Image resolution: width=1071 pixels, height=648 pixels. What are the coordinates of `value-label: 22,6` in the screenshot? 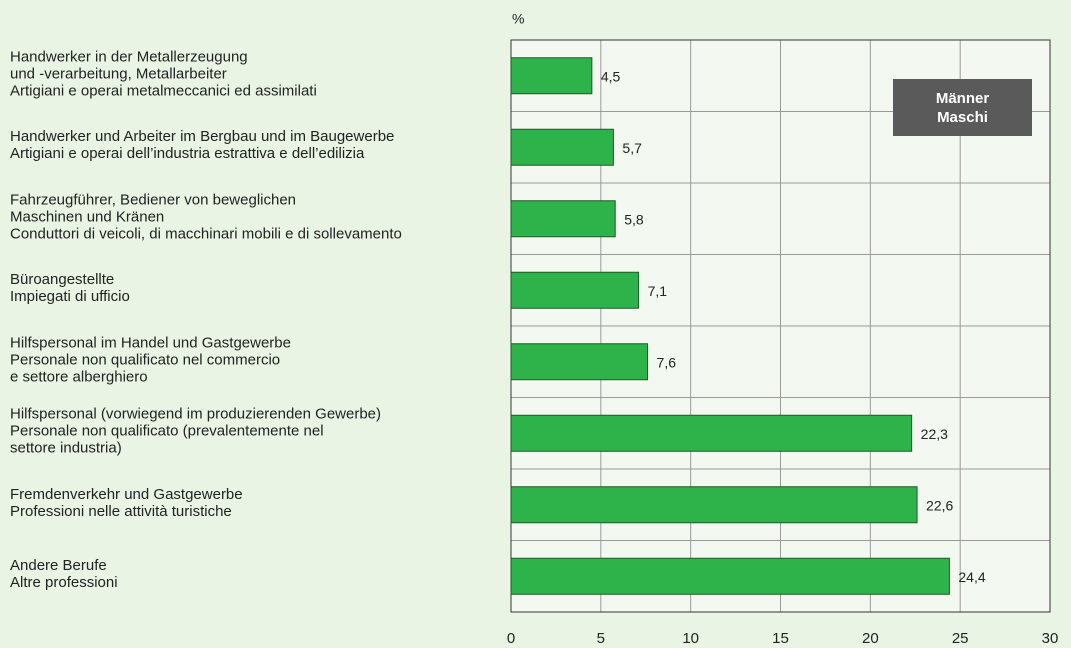 It's located at (939, 505).